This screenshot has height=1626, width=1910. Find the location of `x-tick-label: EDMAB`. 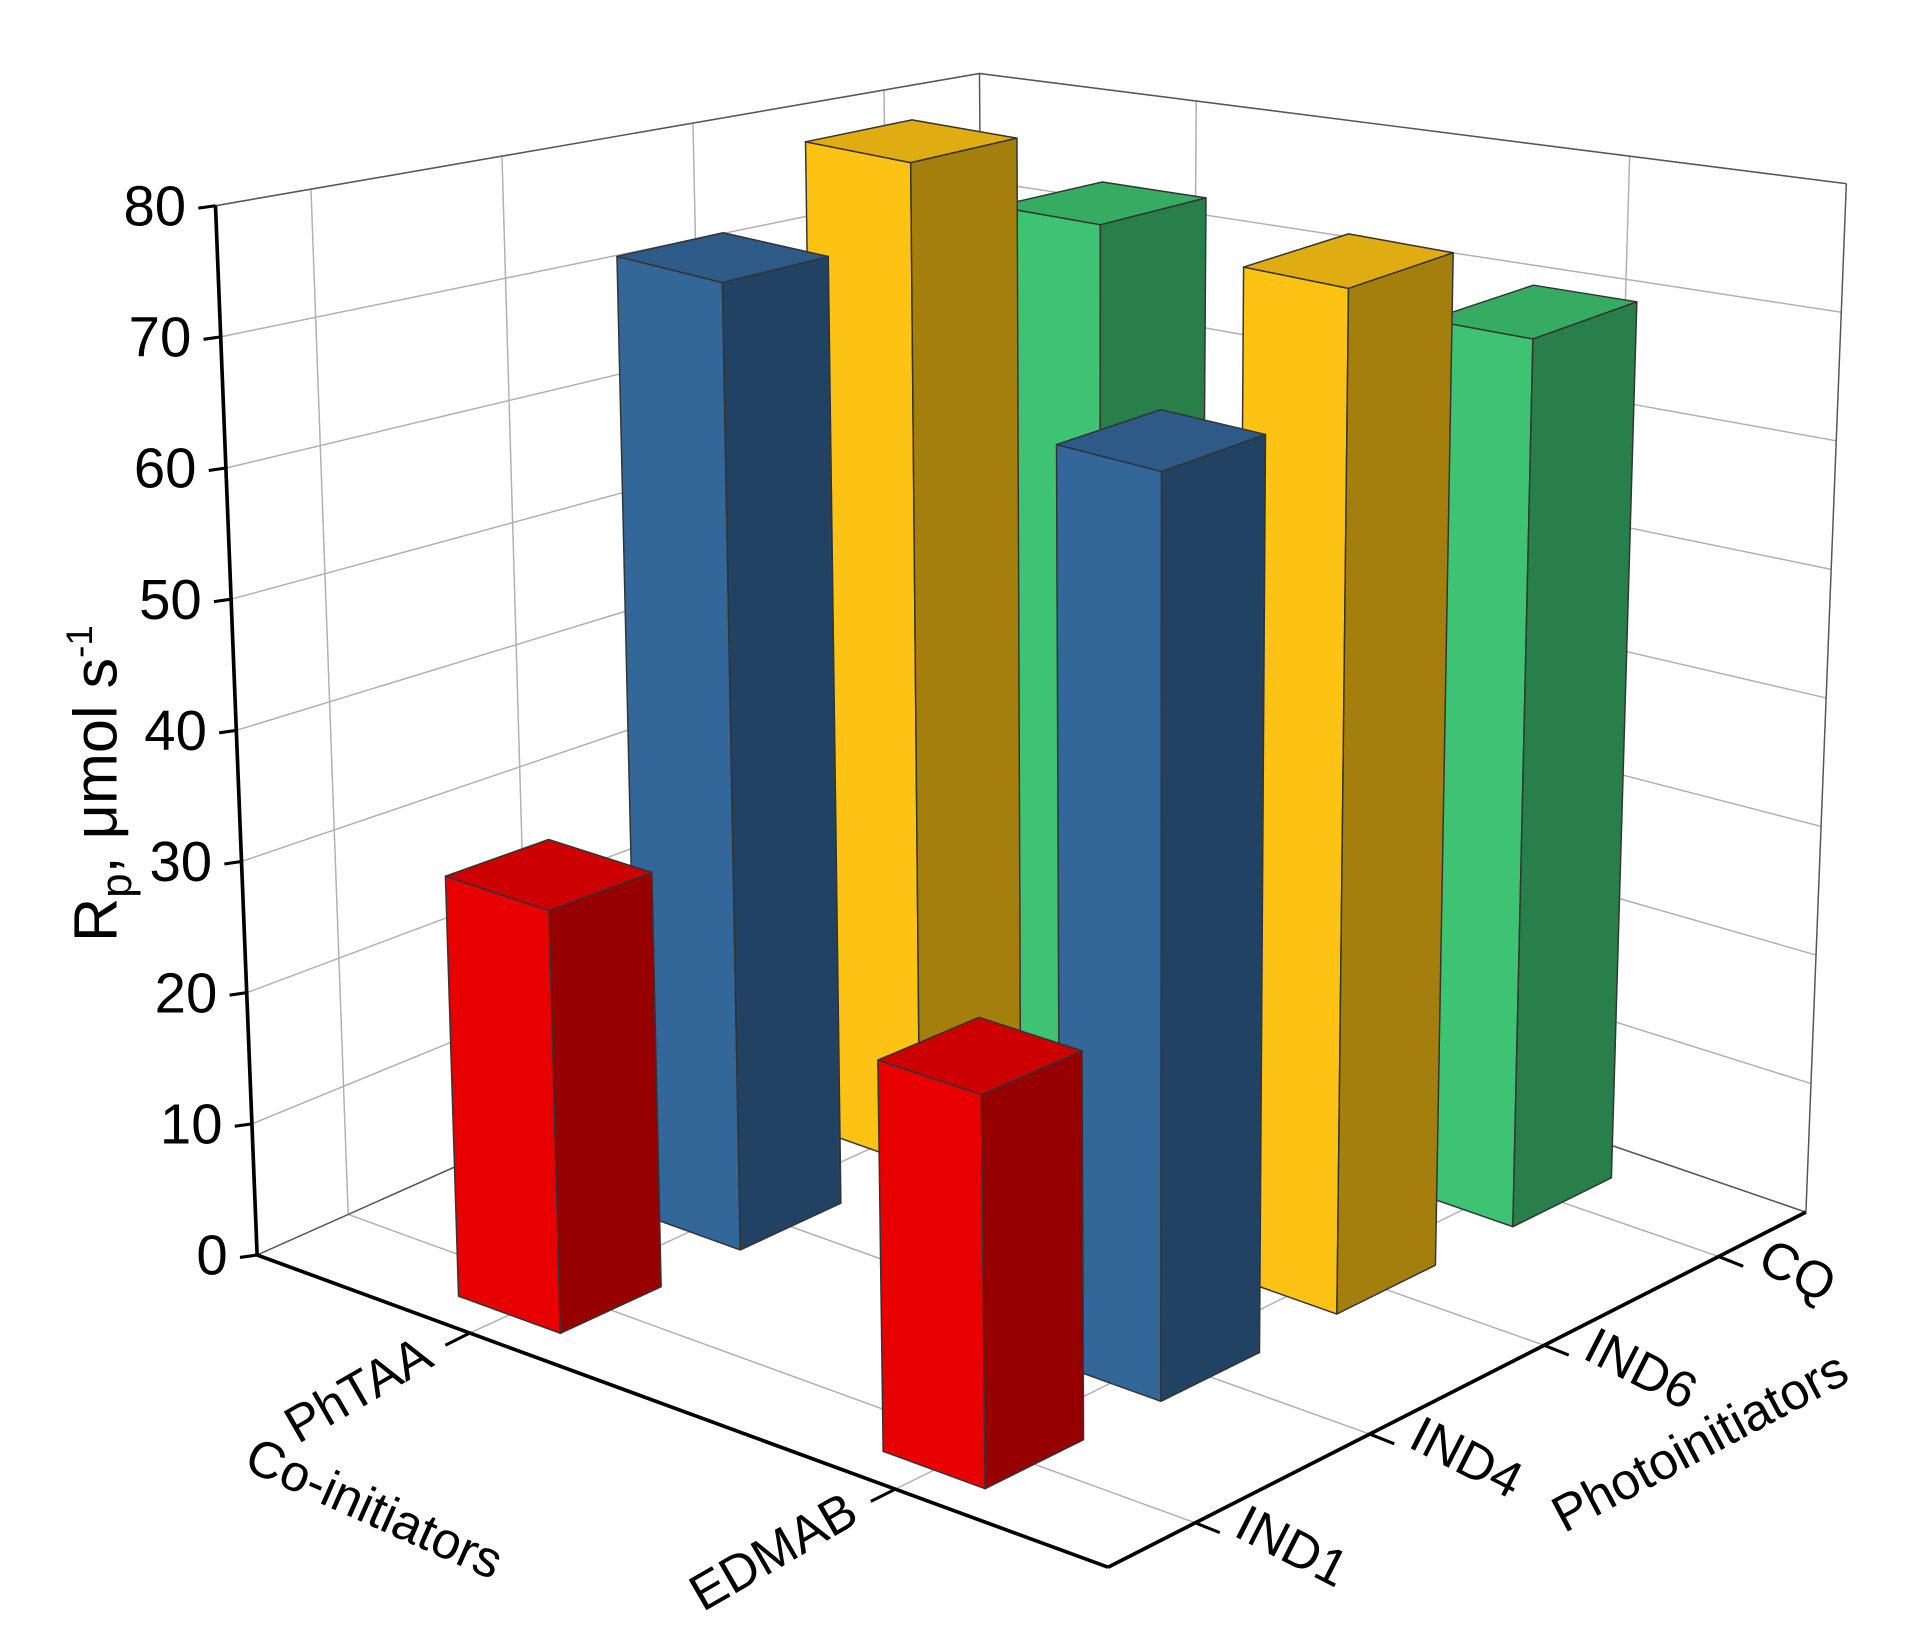

x-tick-label: EDMAB is located at coordinates (772, 1551).